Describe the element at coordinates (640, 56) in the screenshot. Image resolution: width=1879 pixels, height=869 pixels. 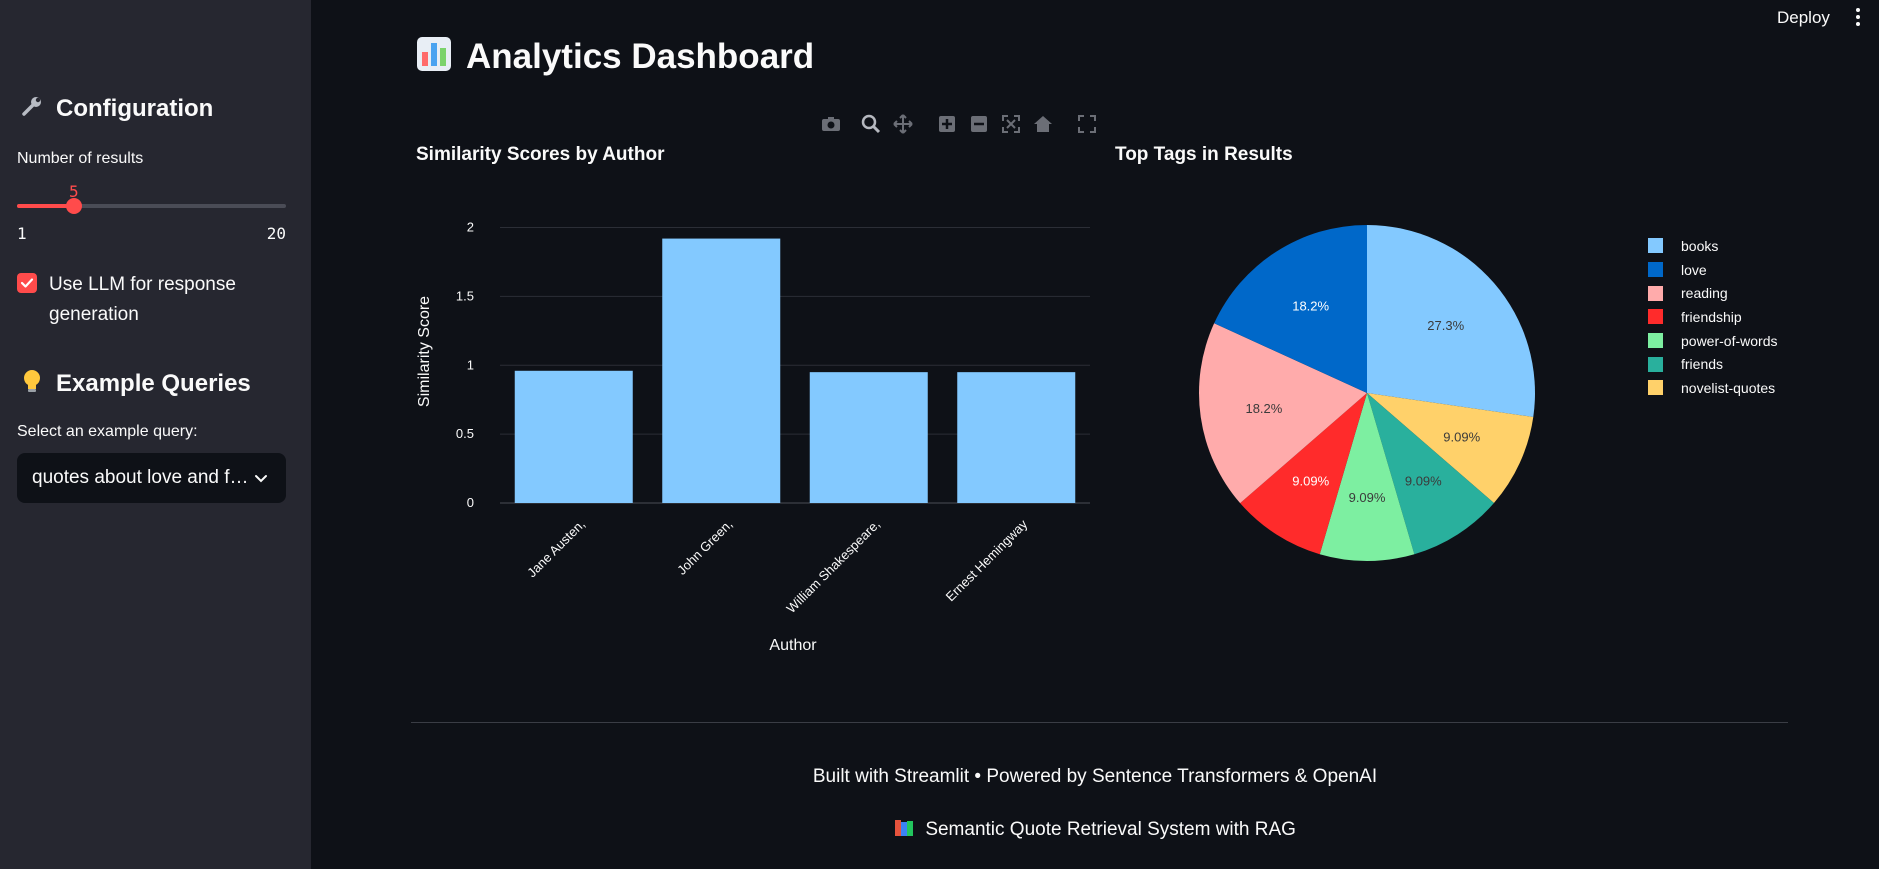
I see `page-title-text: Analytics Dashboard` at that location.